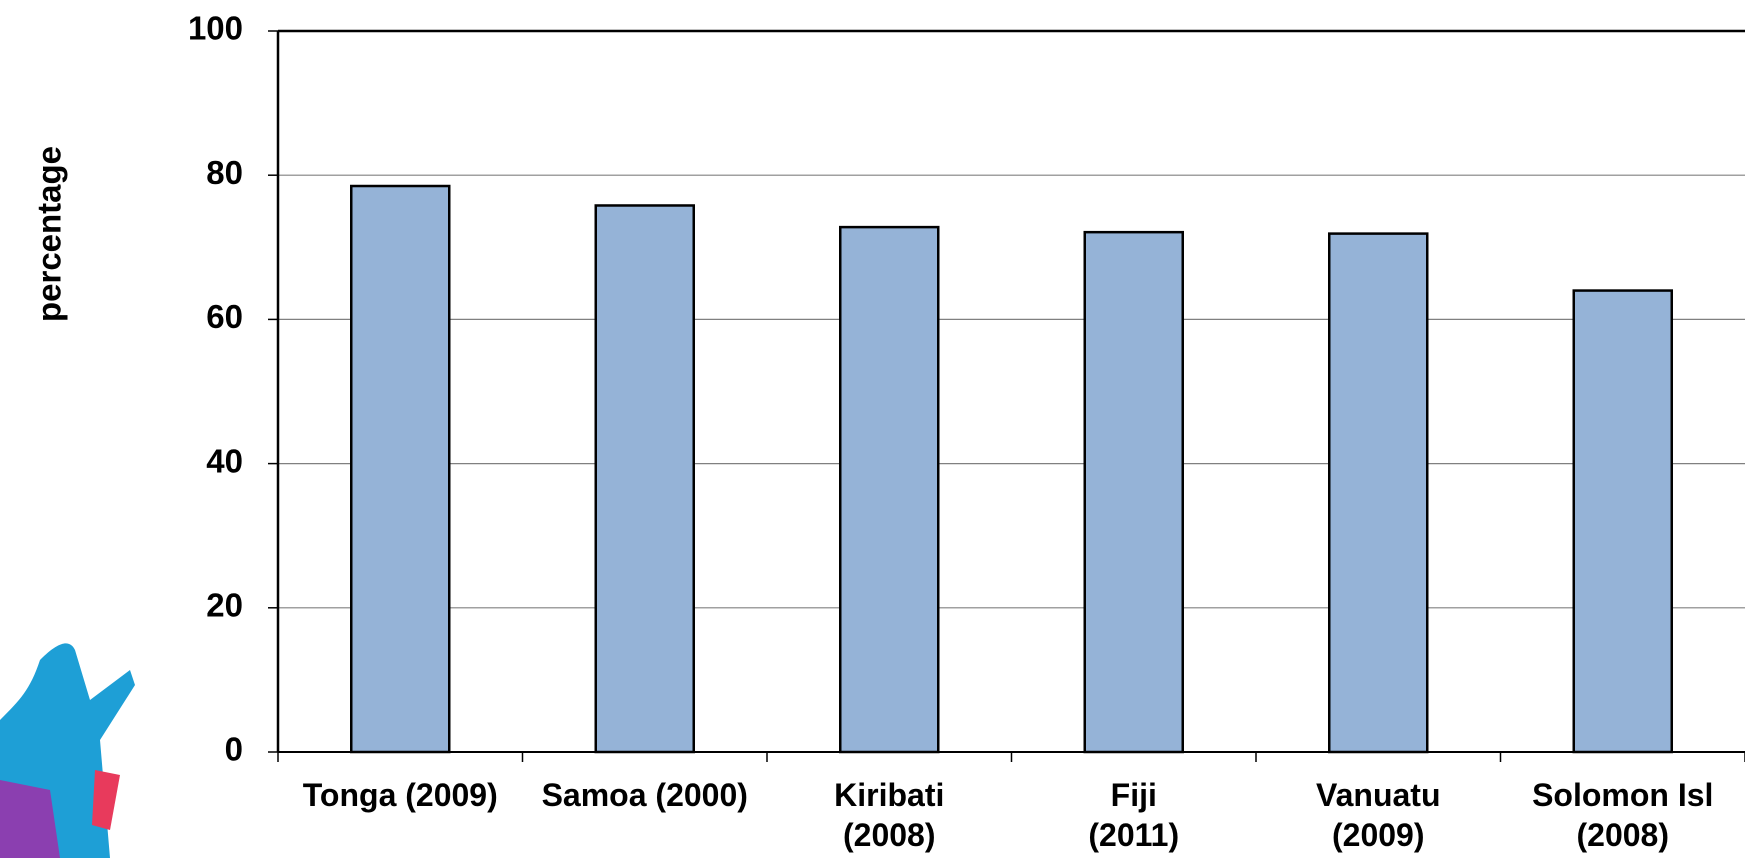  I want to click on y-tick-label: 100, so click(215, 28).